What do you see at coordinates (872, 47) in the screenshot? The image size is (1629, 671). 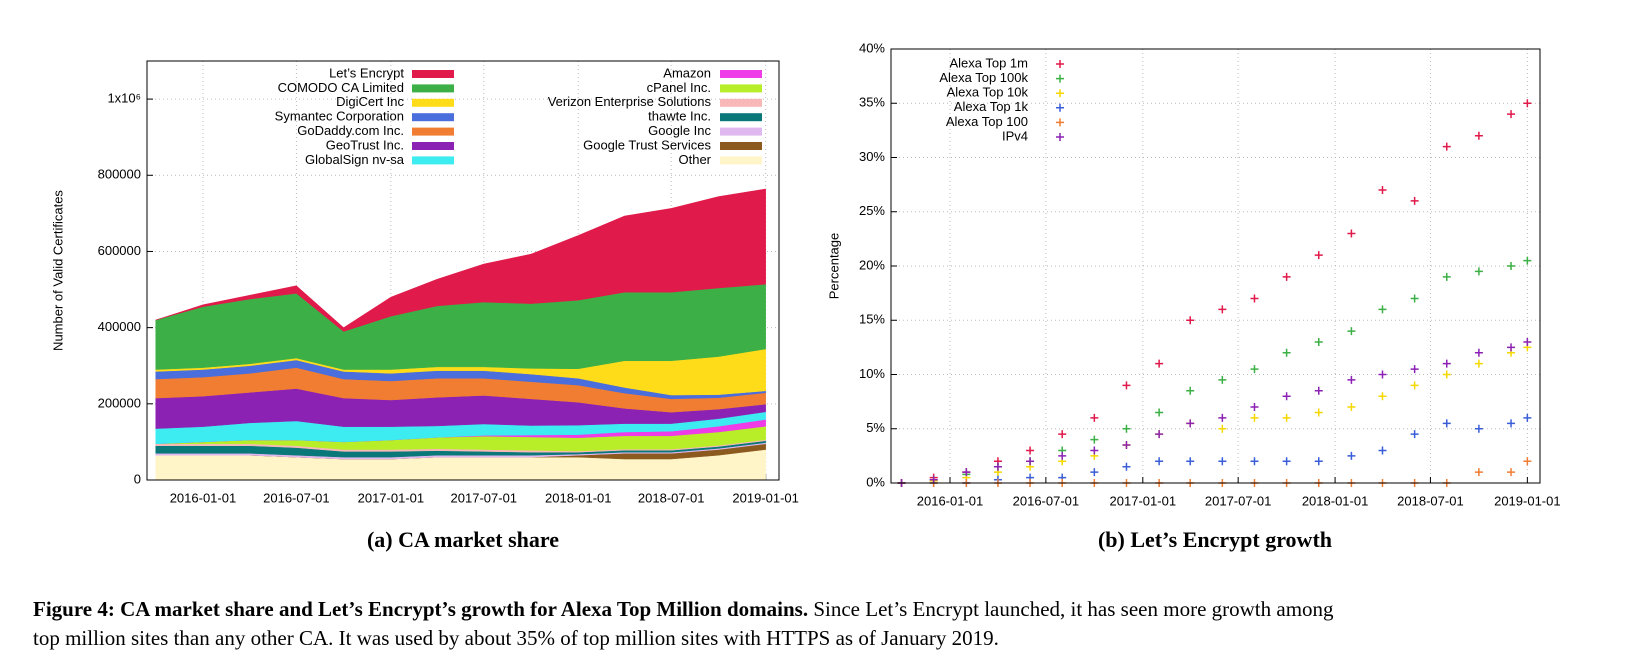 I see `y-tick-label: 40%` at bounding box center [872, 47].